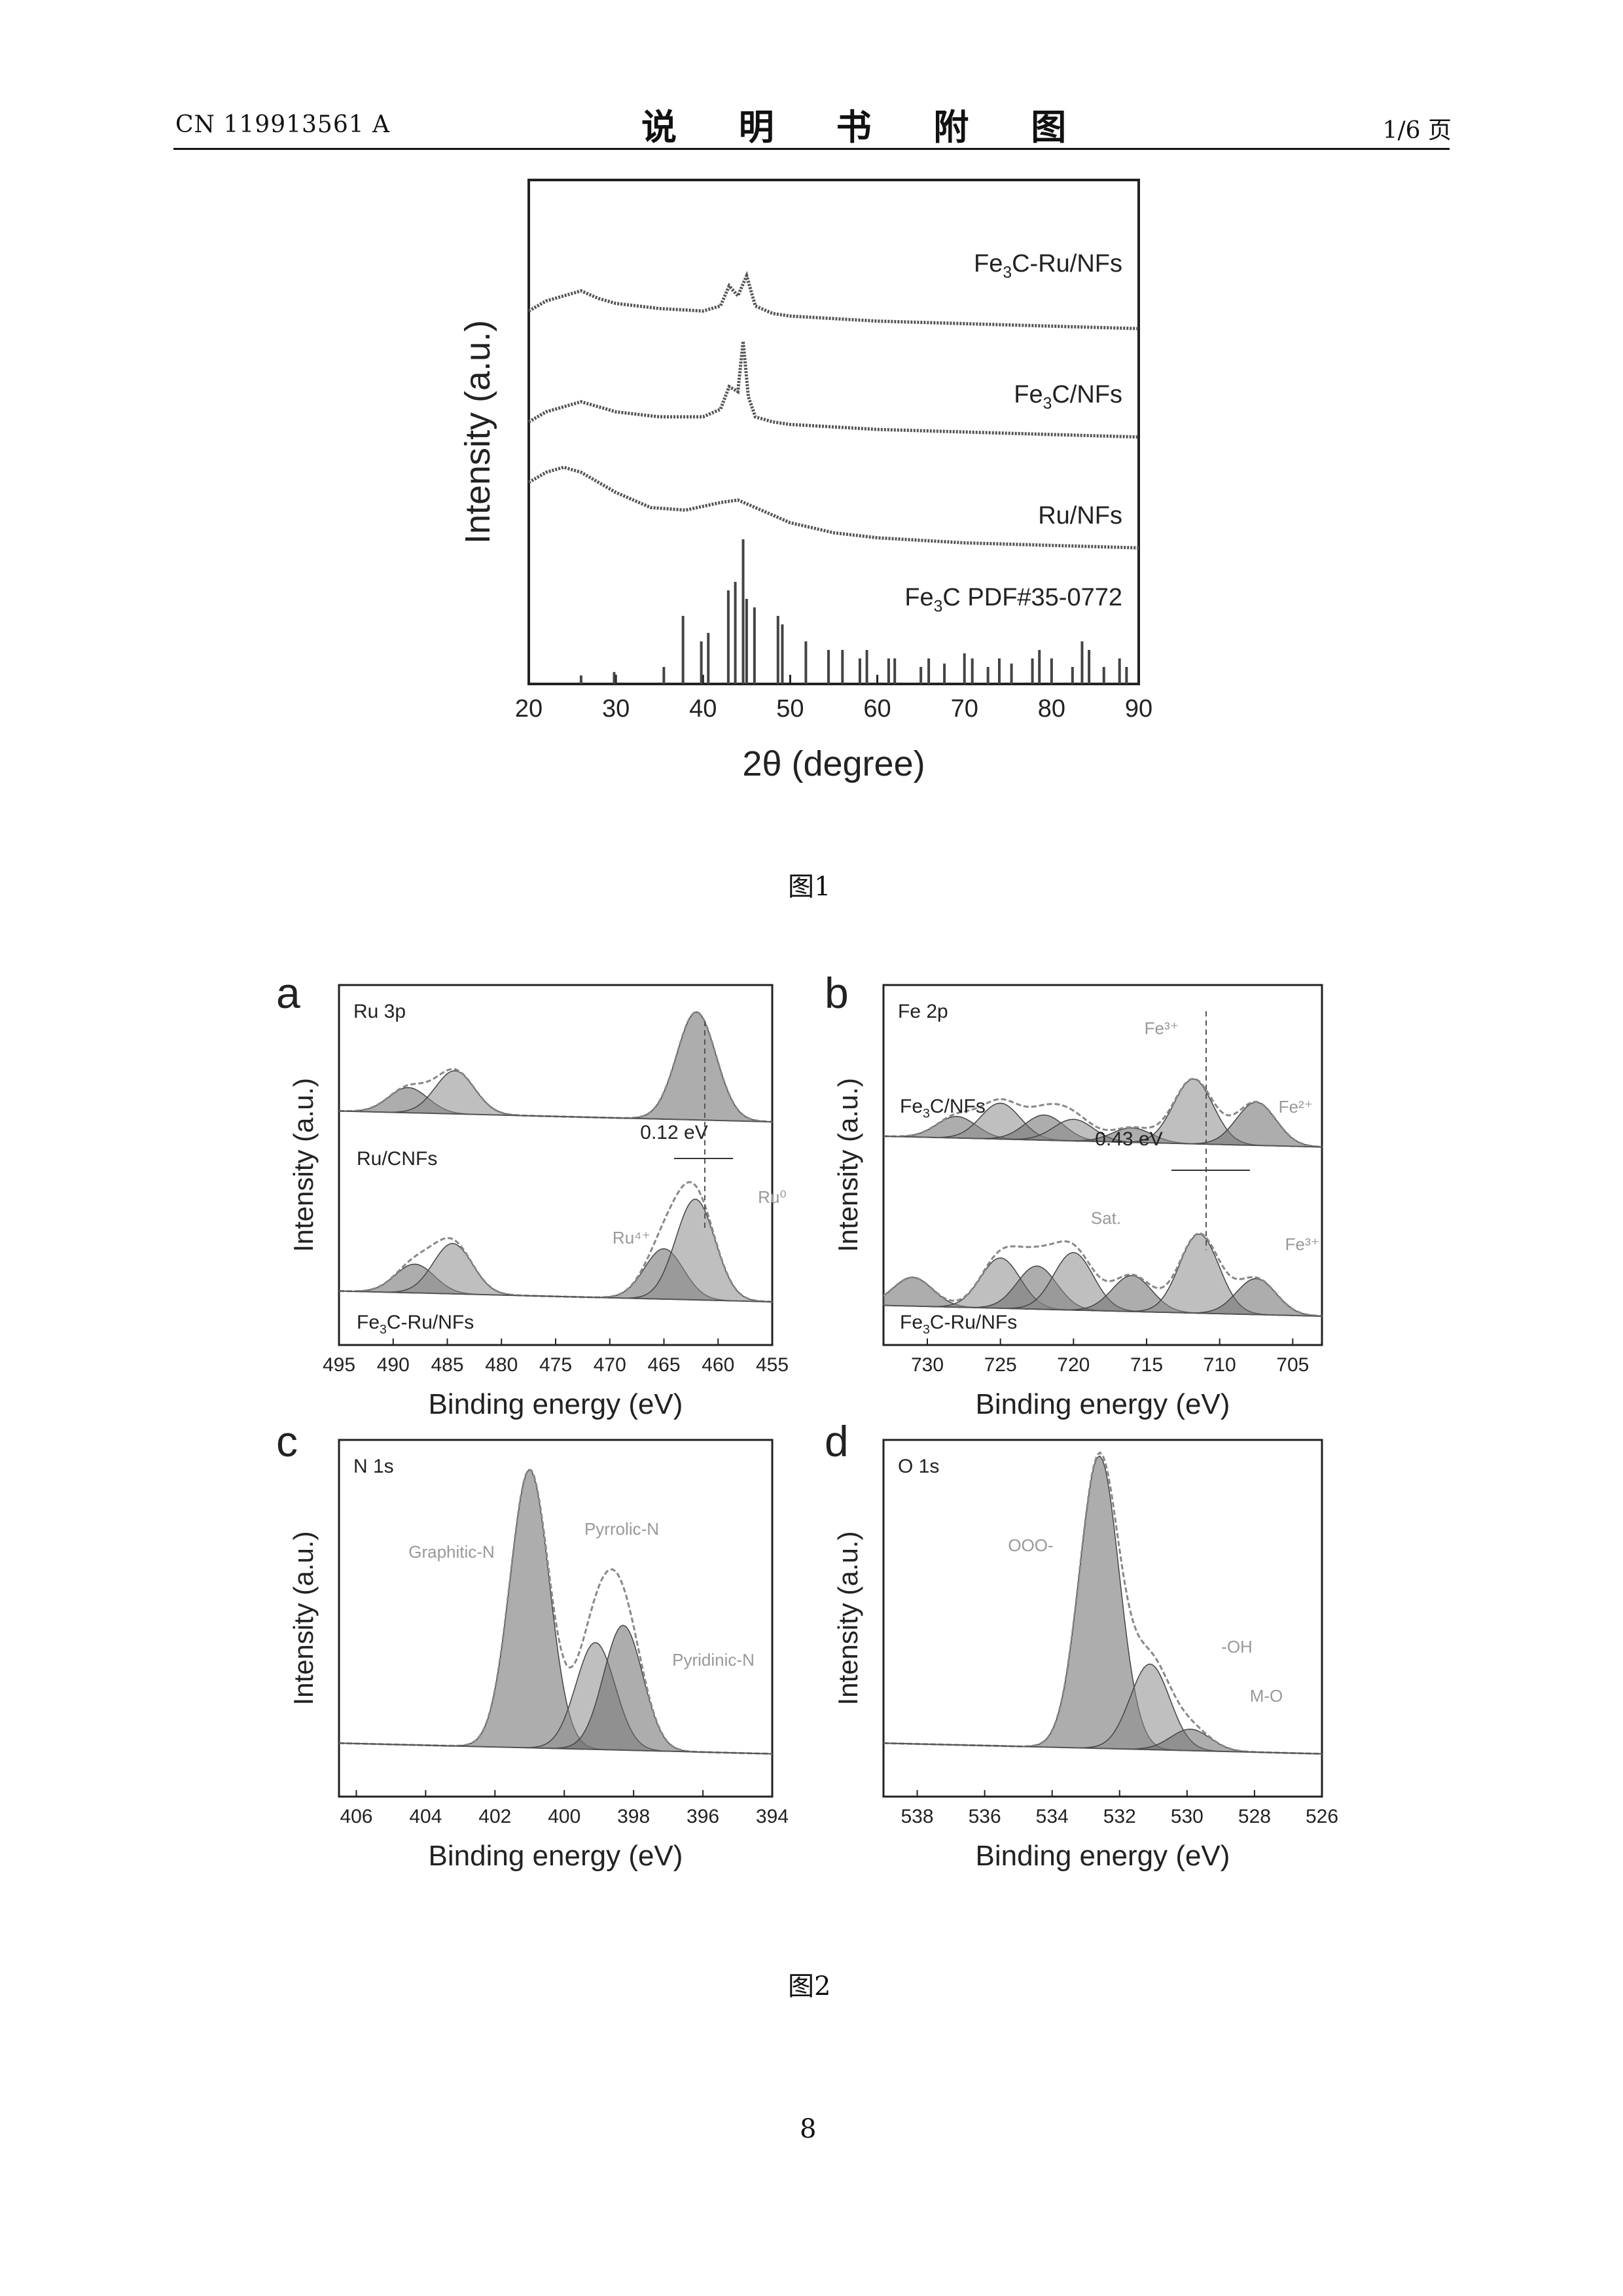 The width and height of the screenshot is (1623, 2296). I want to click on panel-letter: c, so click(287, 1441).